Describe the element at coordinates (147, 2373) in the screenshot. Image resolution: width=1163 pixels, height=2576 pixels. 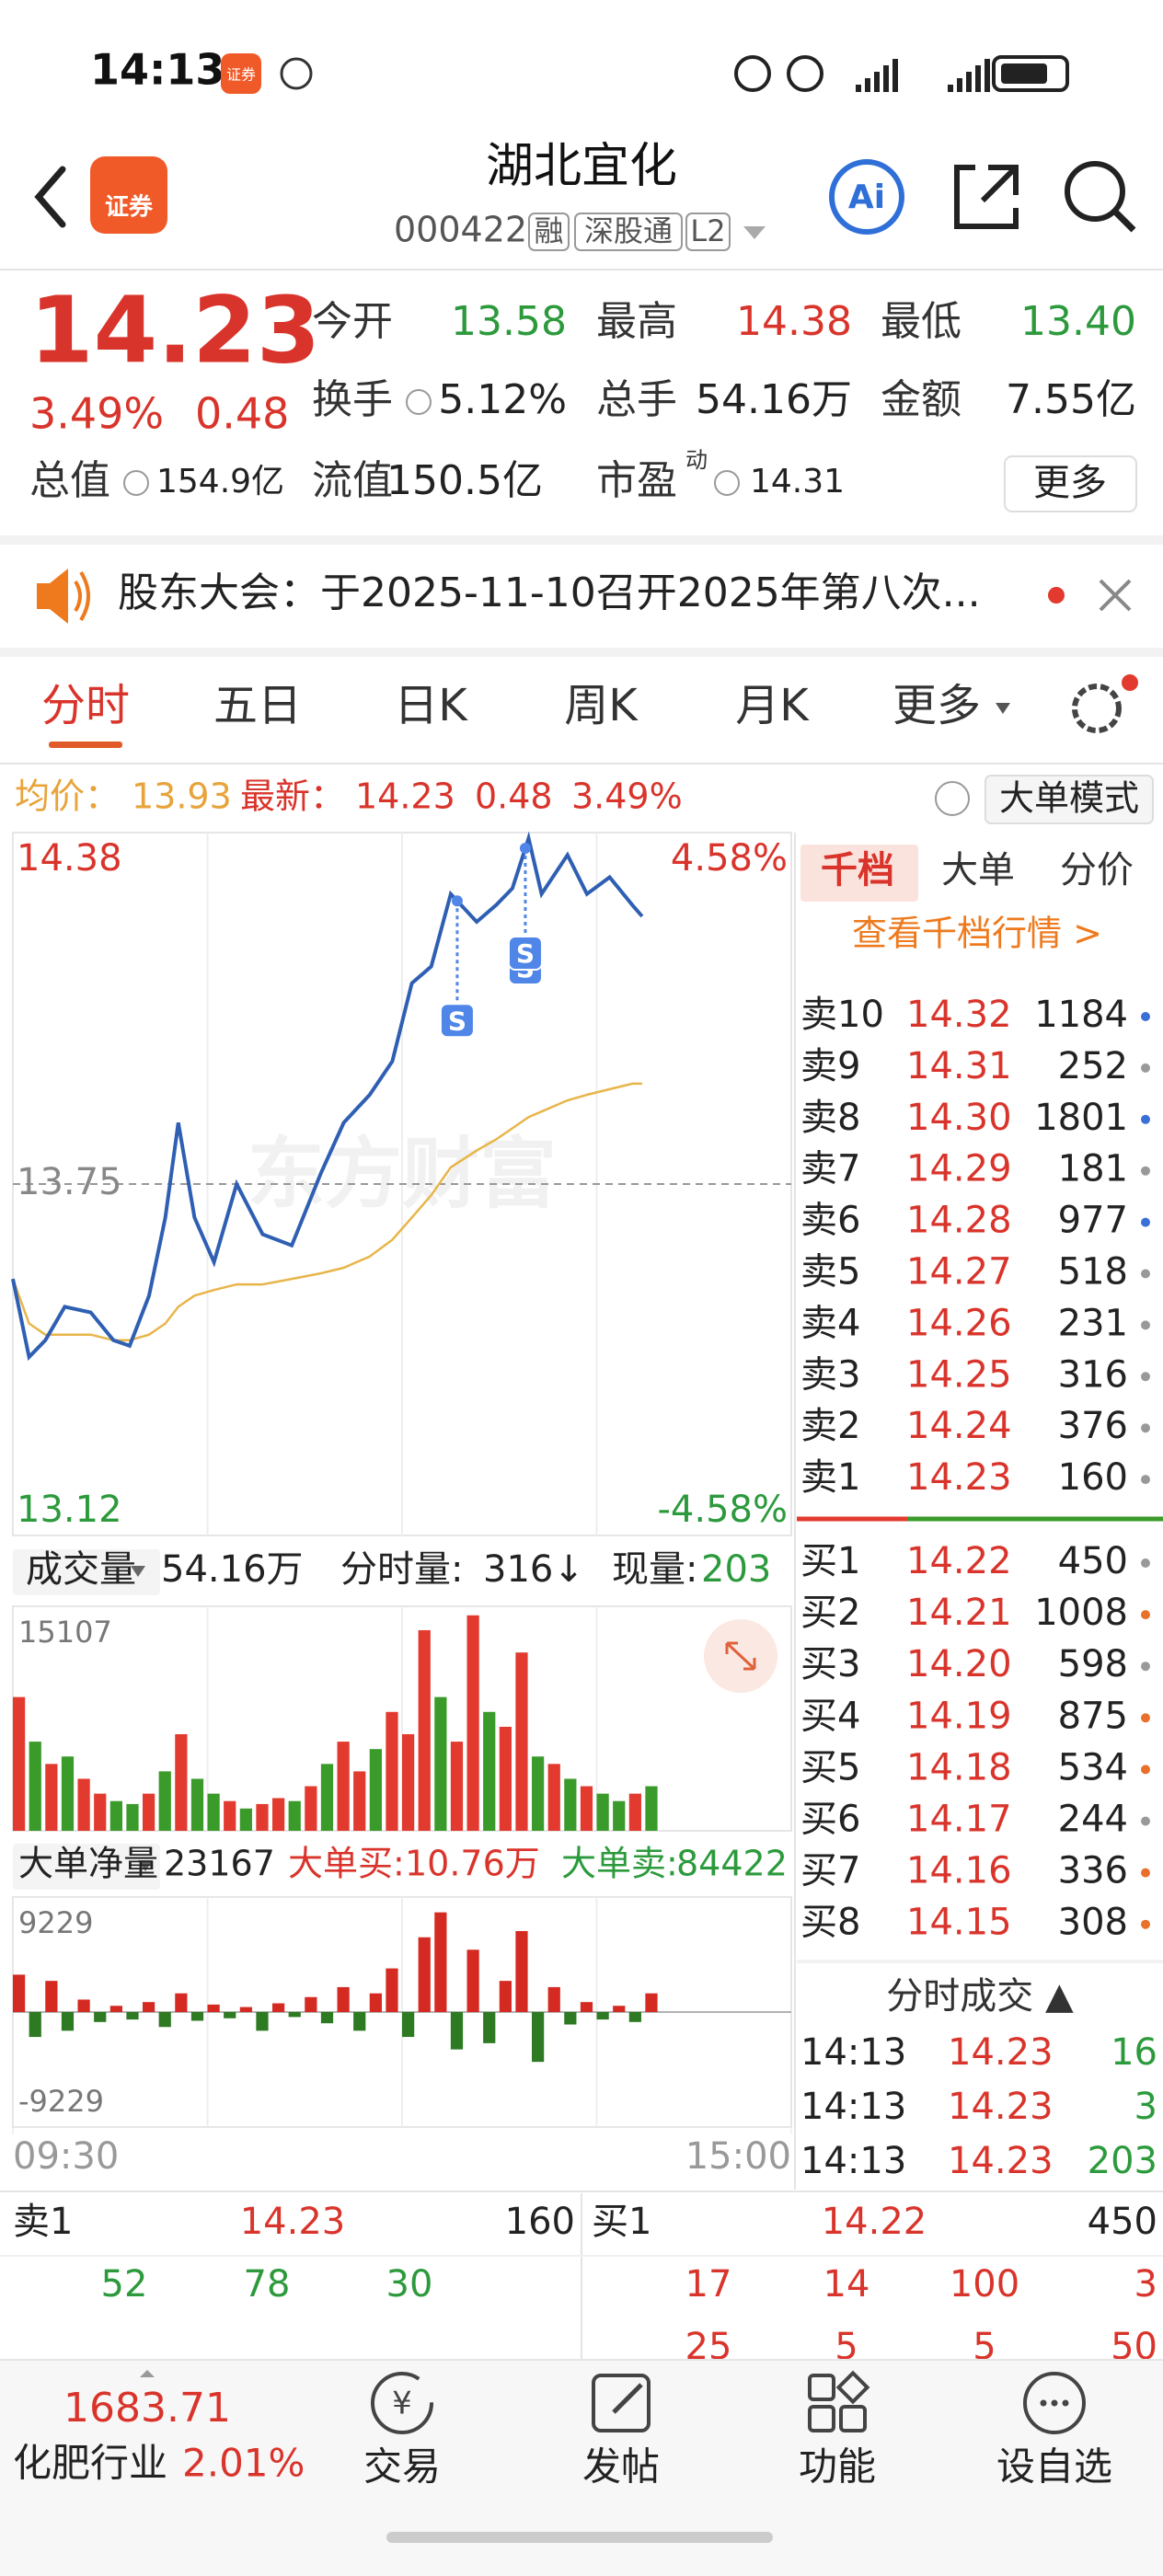
I see `index-caret` at that location.